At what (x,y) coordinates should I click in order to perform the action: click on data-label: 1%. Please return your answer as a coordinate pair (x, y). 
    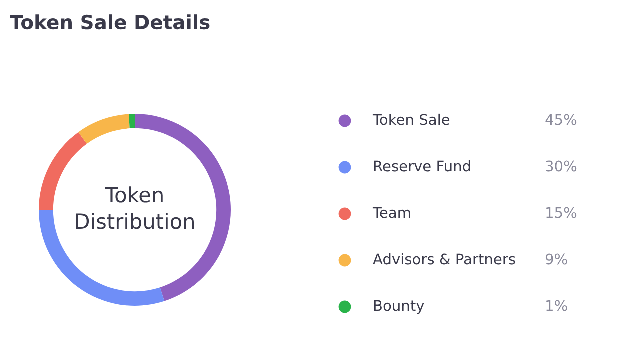
    Looking at the image, I should click on (557, 306).